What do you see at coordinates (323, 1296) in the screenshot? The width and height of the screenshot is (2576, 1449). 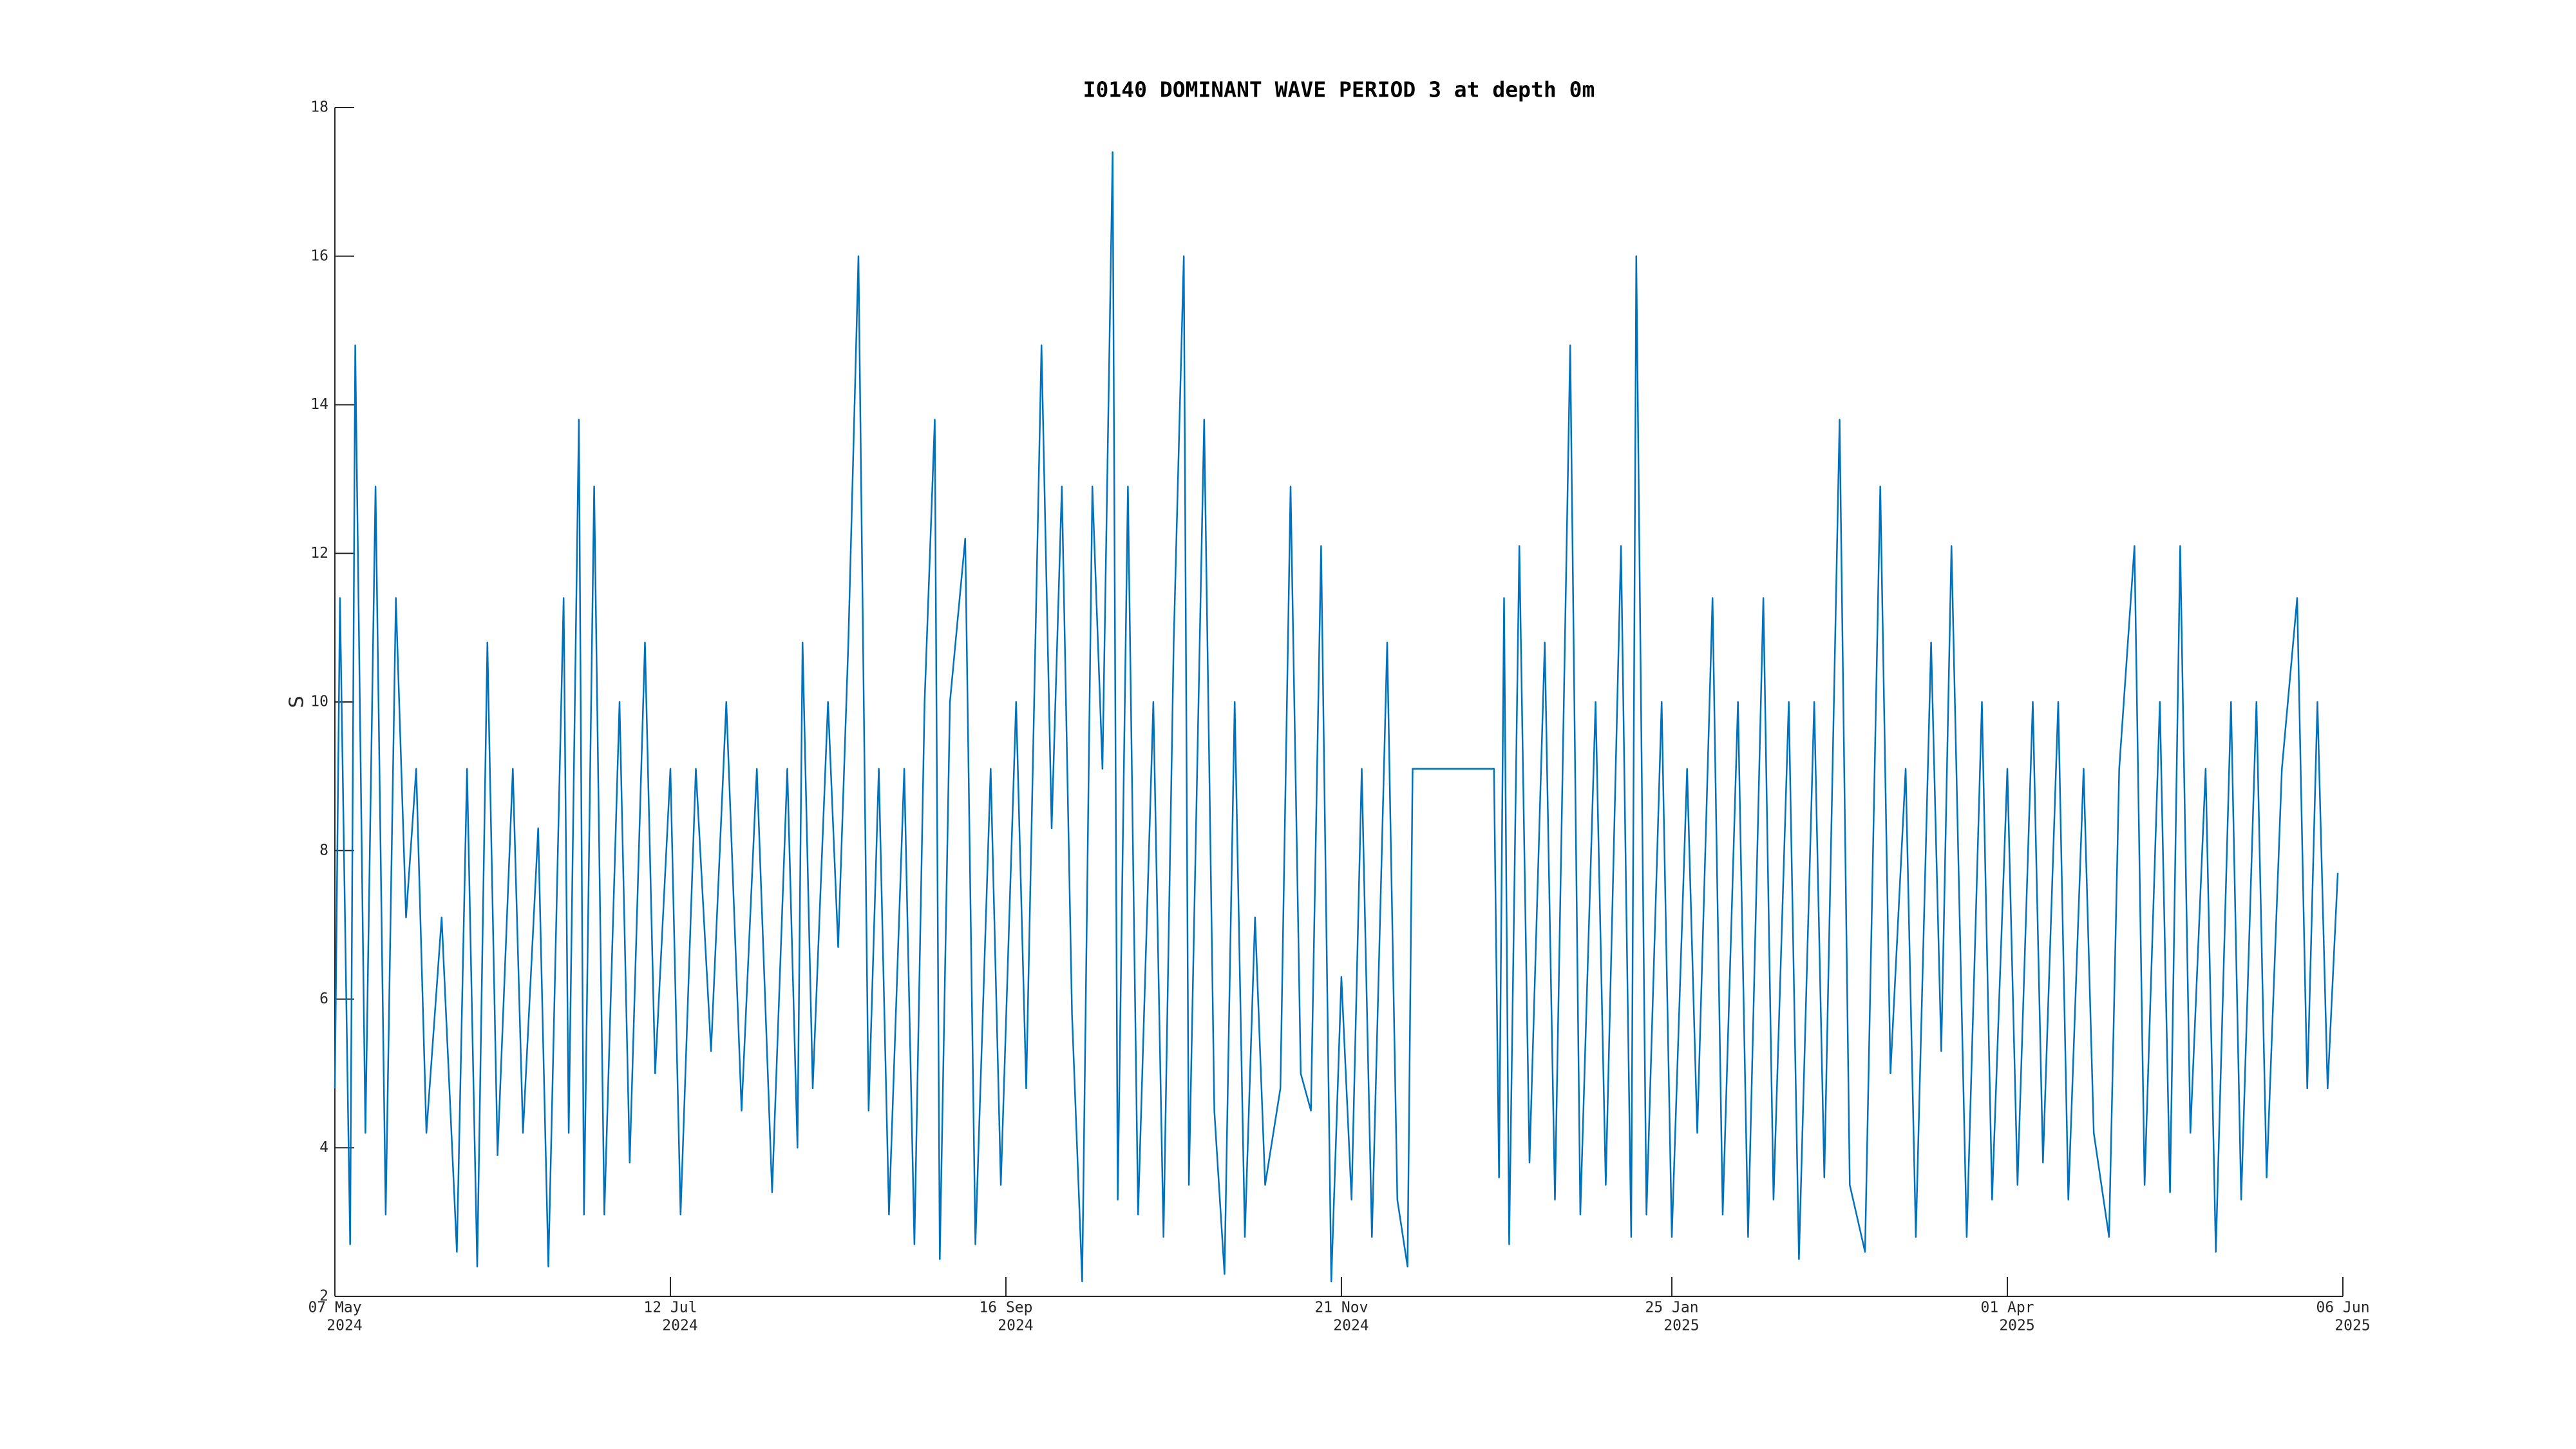 I see `y-tick-label: 2` at bounding box center [323, 1296].